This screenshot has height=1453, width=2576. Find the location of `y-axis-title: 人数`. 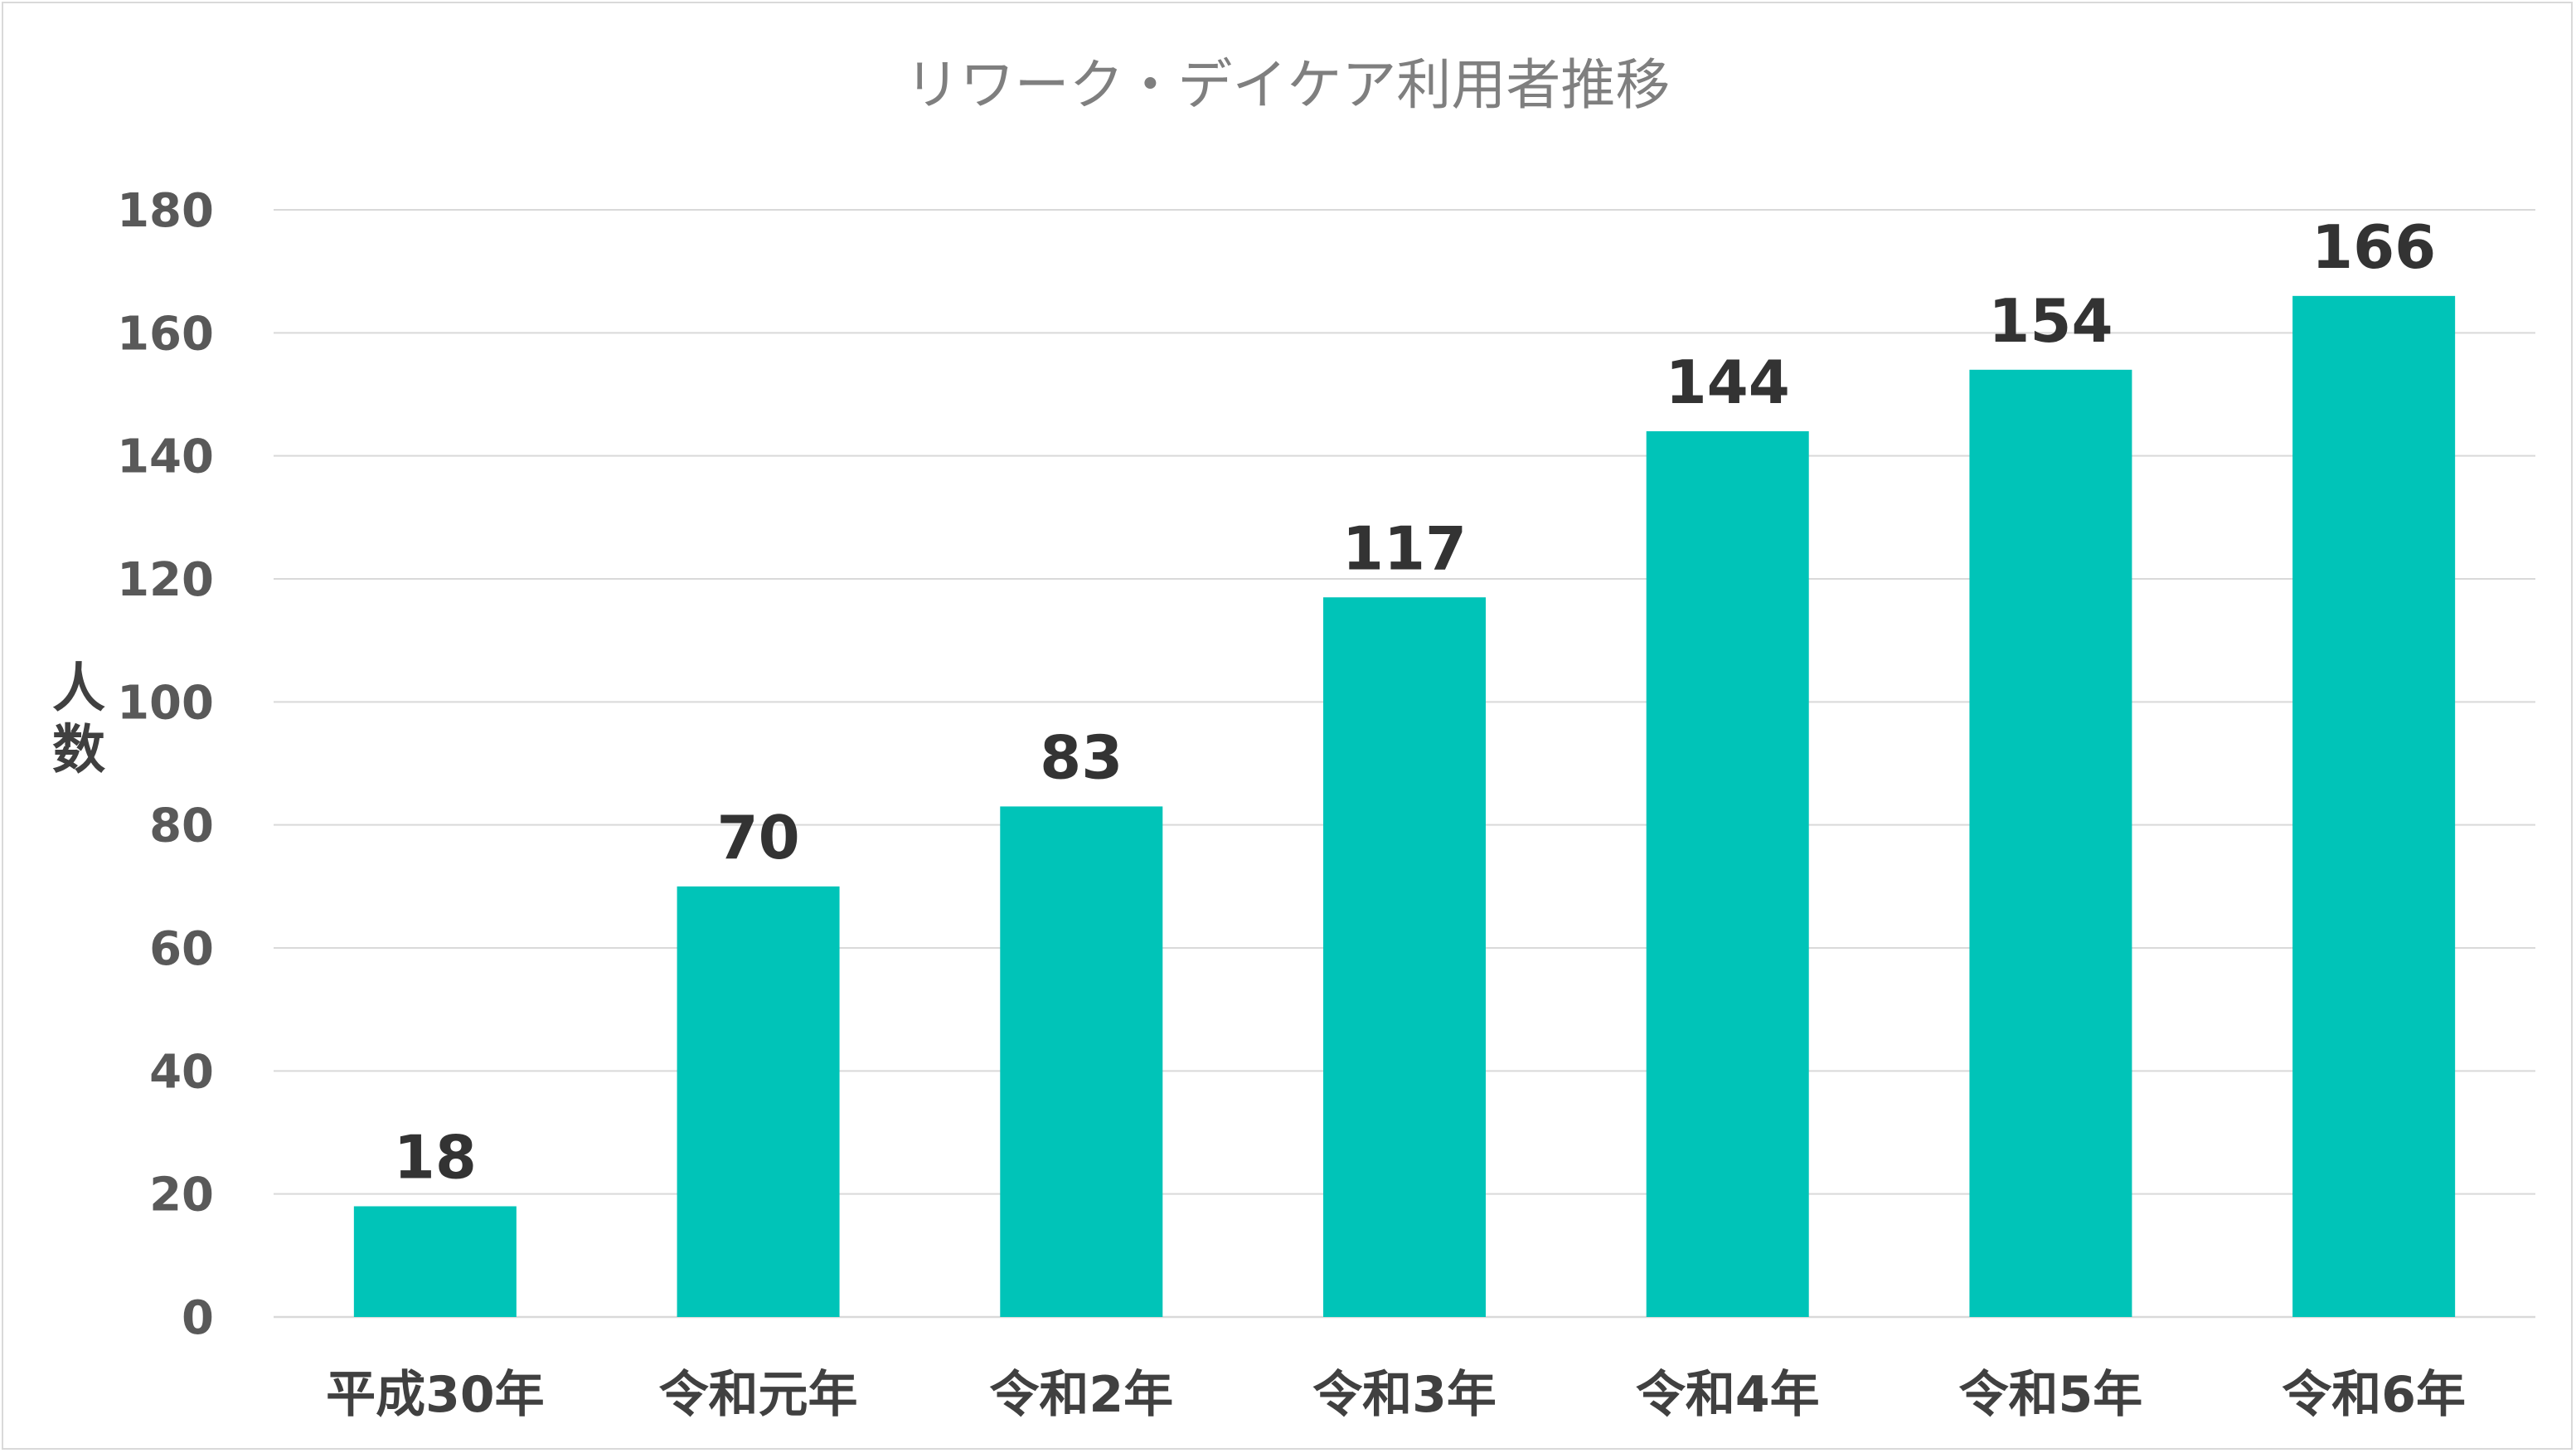

y-axis-title: 人数 is located at coordinates (78, 719).